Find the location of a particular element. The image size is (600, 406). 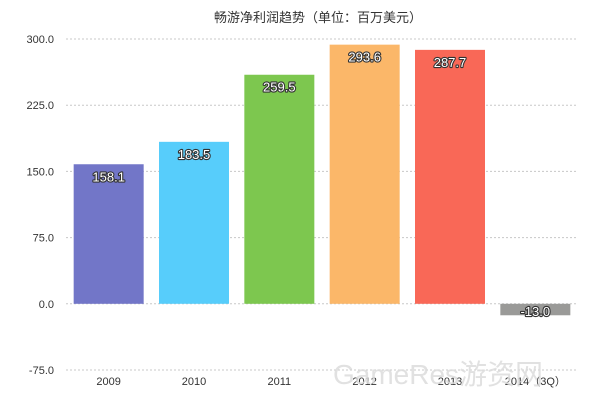

x-tick-label: 2011 is located at coordinates (280, 382).